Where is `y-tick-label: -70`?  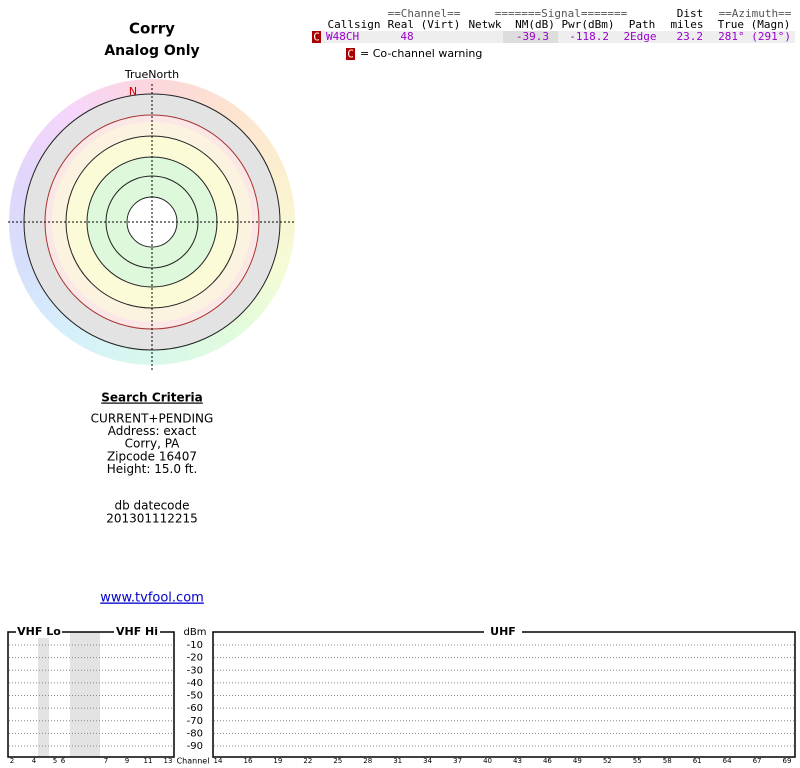 y-tick-label: -70 is located at coordinates (195, 721).